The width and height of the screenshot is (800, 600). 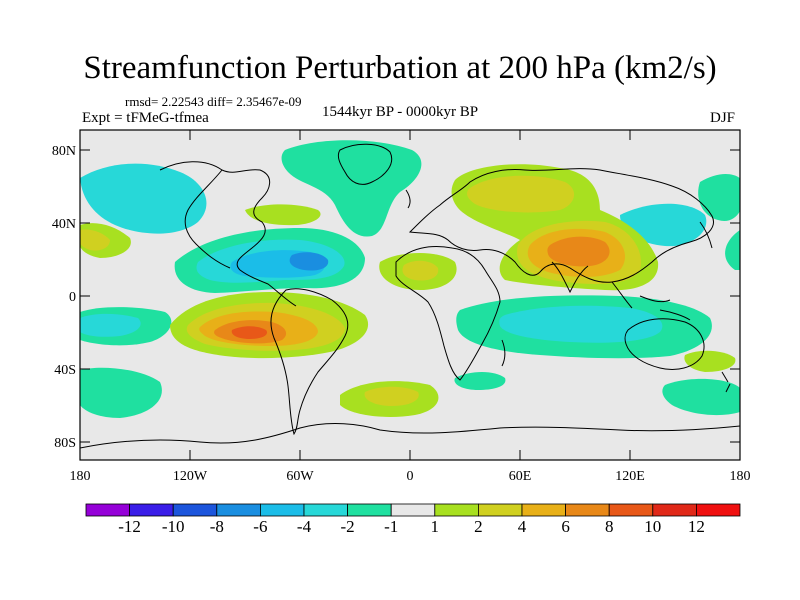 What do you see at coordinates (480, 381) in the screenshot?
I see `south-indian-negative` at bounding box center [480, 381].